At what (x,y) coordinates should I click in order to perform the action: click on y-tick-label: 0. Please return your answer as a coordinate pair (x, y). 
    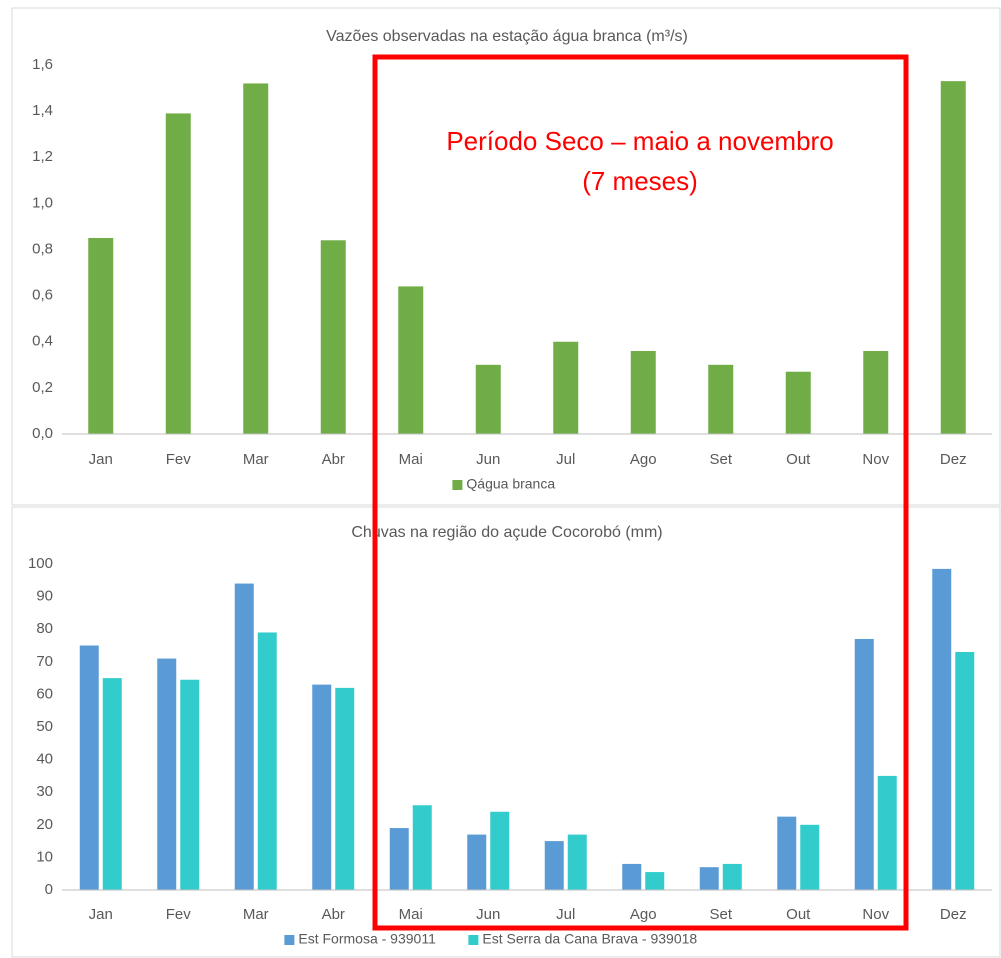
    Looking at the image, I should click on (49, 889).